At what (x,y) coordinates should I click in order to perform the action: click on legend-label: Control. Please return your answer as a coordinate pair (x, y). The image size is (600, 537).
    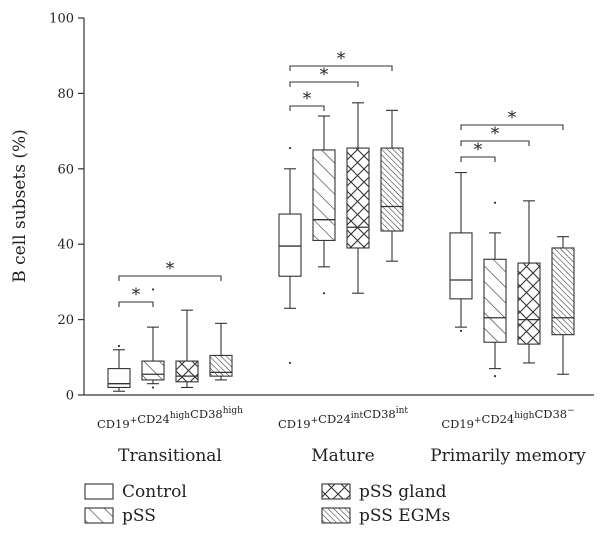
    Looking at the image, I should click on (154, 492).